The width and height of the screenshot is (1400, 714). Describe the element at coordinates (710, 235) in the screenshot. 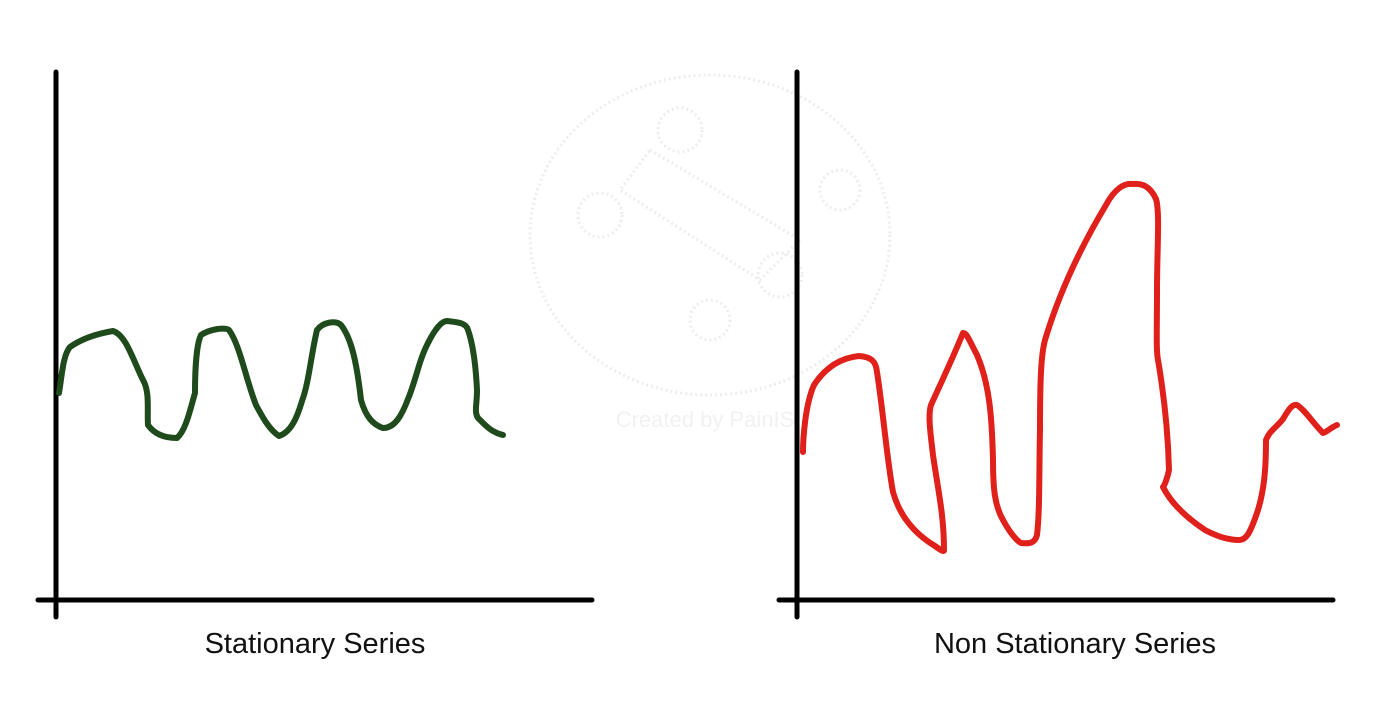

I see `paint-palette-icon` at that location.